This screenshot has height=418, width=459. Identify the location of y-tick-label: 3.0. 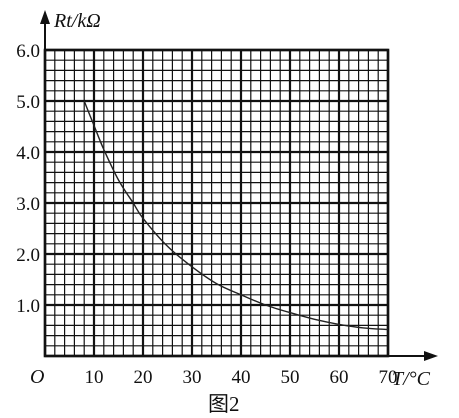
(28, 204).